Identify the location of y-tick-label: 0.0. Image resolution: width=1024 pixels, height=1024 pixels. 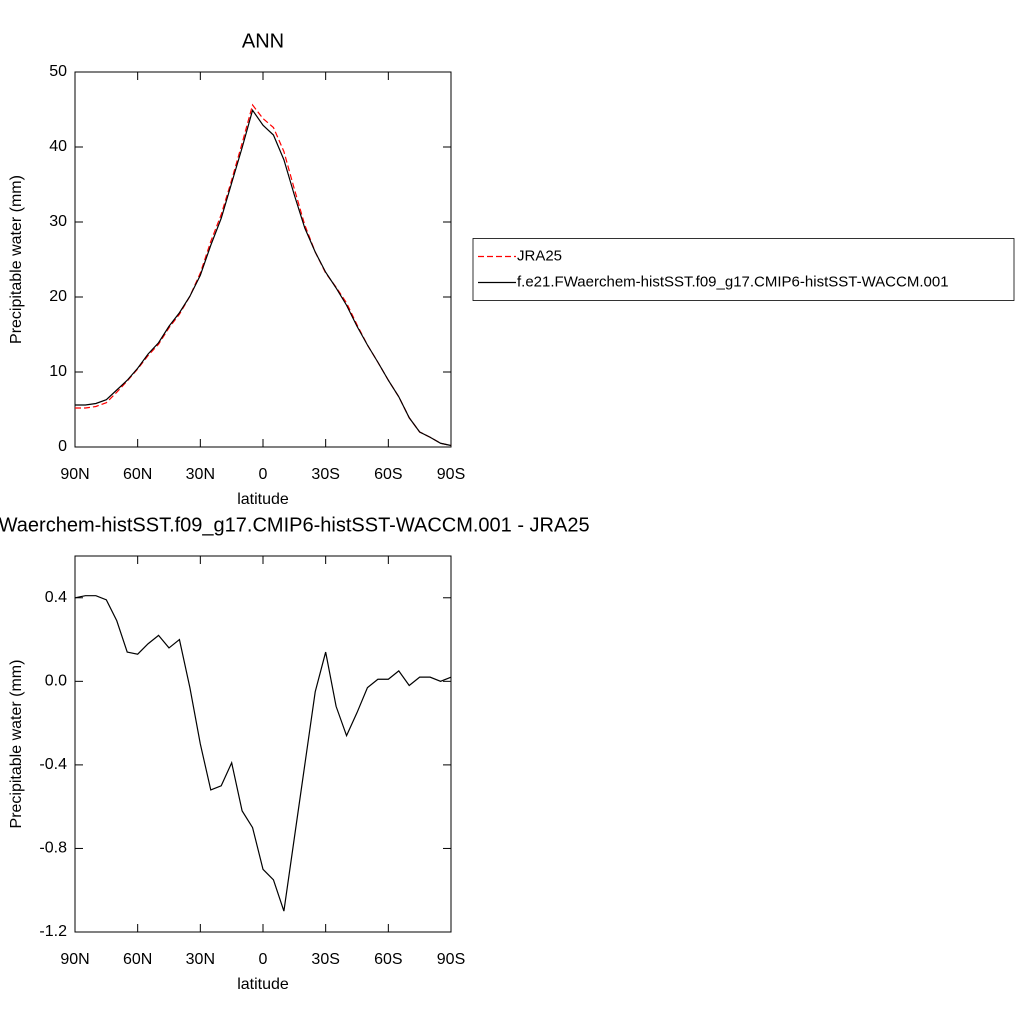
(56, 681).